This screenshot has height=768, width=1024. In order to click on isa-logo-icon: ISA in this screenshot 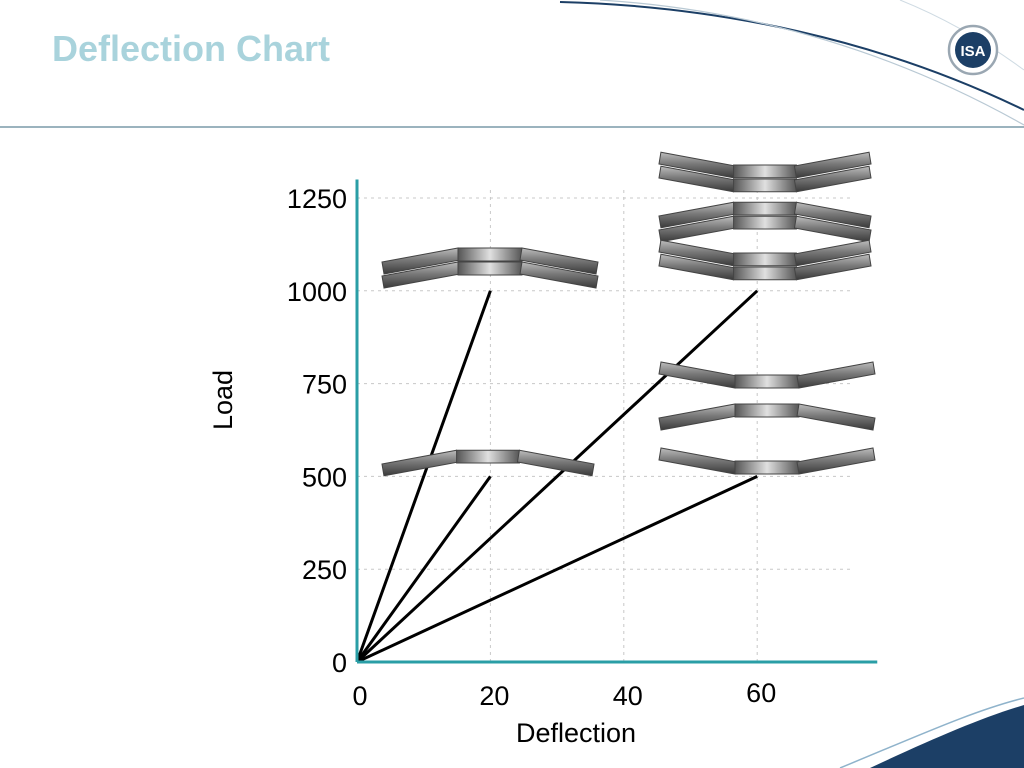, I will do `click(973, 50)`.